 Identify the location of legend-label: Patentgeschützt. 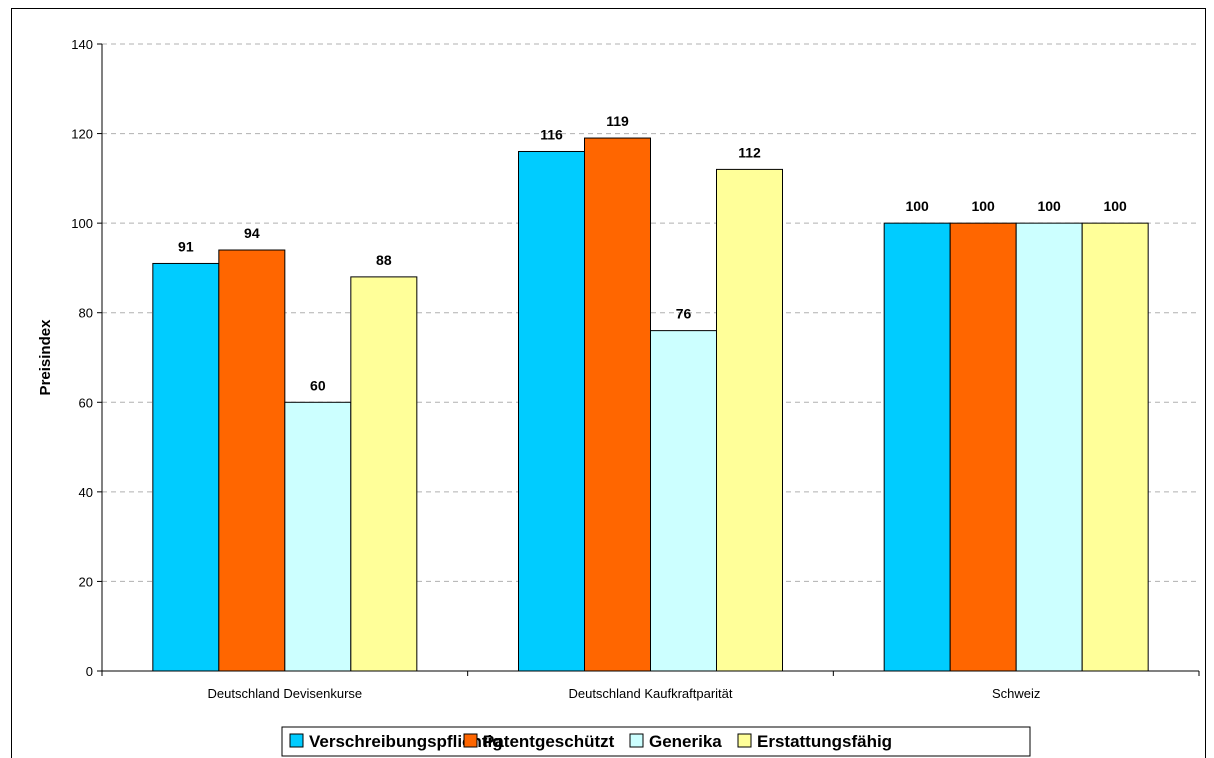
(549, 741).